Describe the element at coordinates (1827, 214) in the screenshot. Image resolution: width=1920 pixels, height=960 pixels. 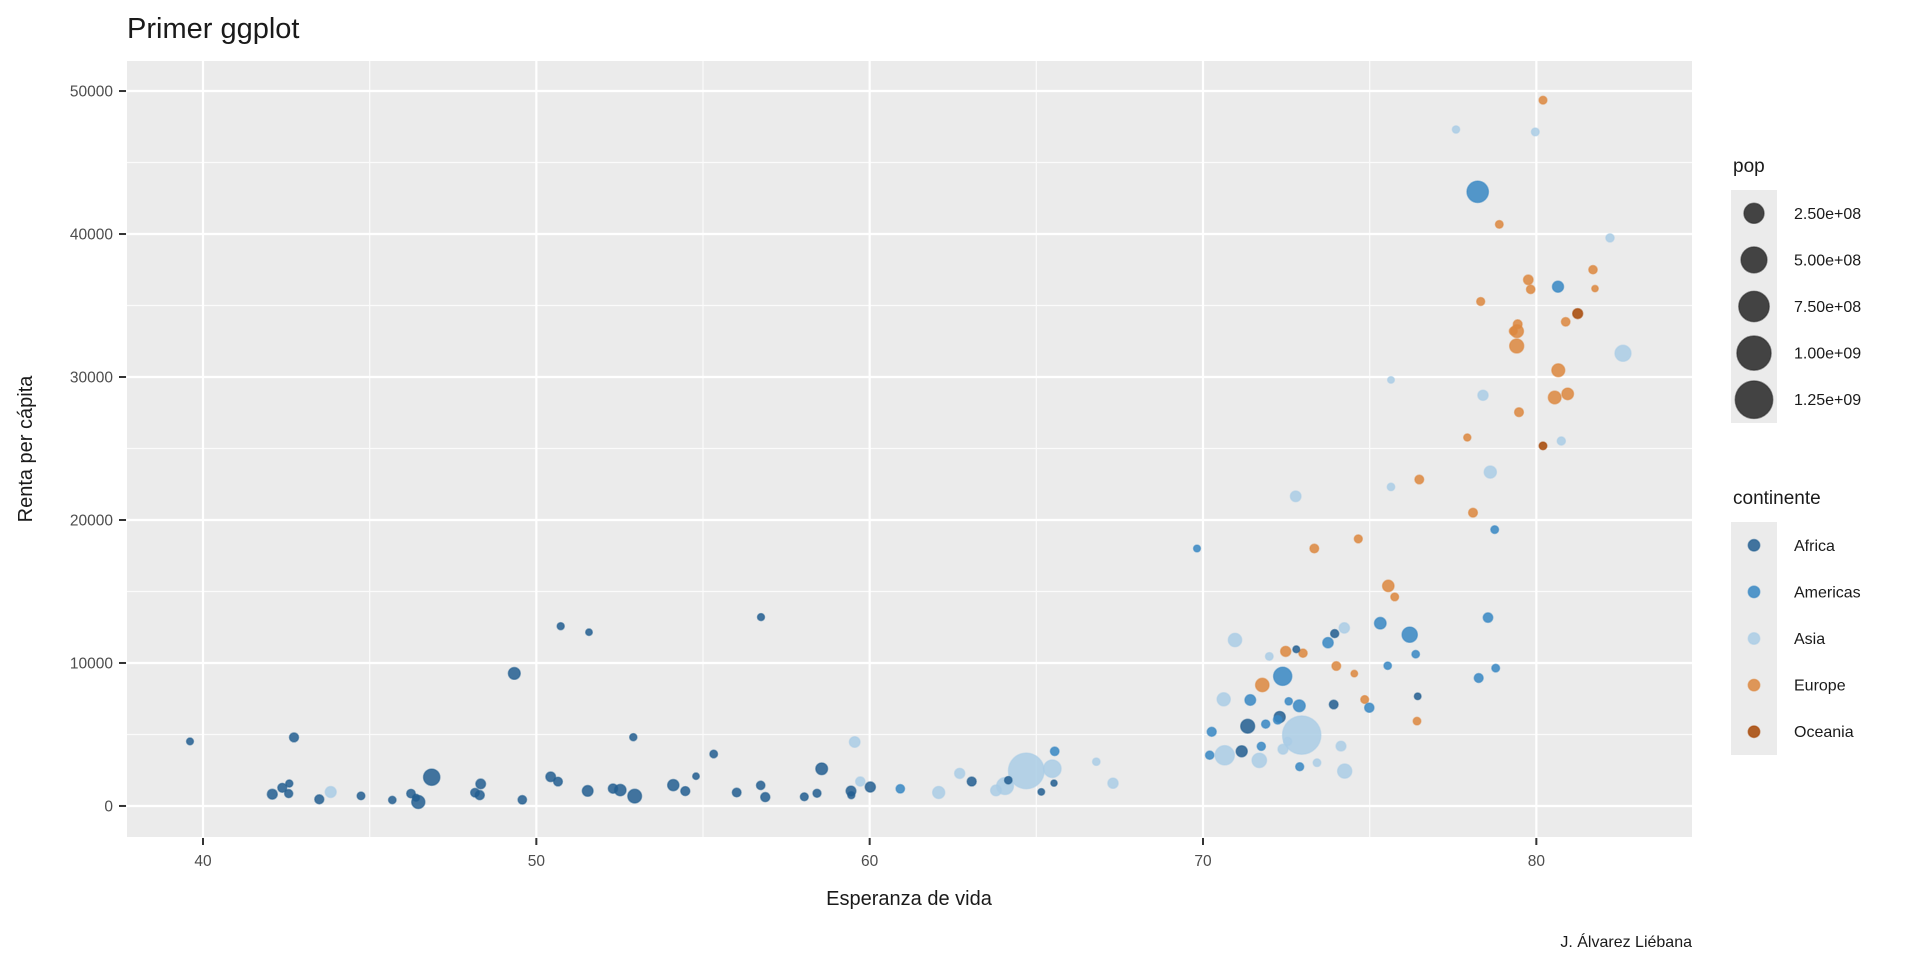
I see `size-legend-label: 2.50e+08` at that location.